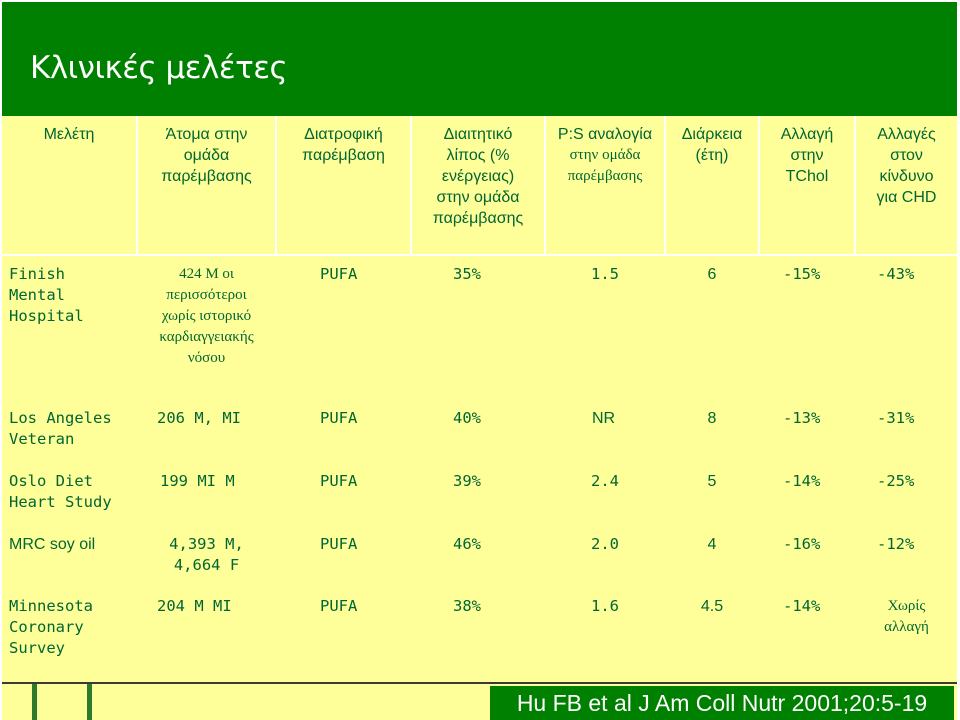 Image resolution: width=960 pixels, height=720 pixels. What do you see at coordinates (467, 606) in the screenshot?
I see `table-row-fat: 38%` at bounding box center [467, 606].